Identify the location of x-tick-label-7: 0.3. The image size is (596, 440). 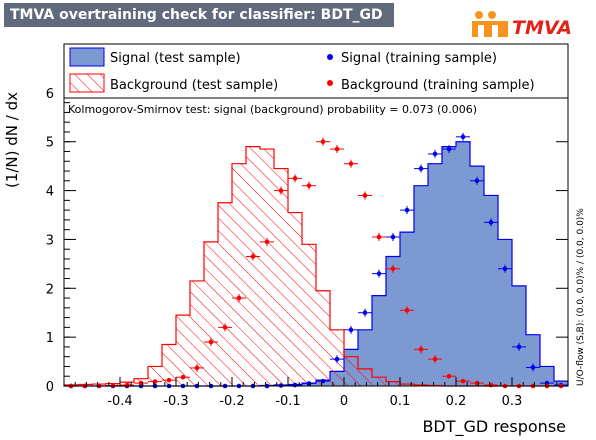
(512, 401).